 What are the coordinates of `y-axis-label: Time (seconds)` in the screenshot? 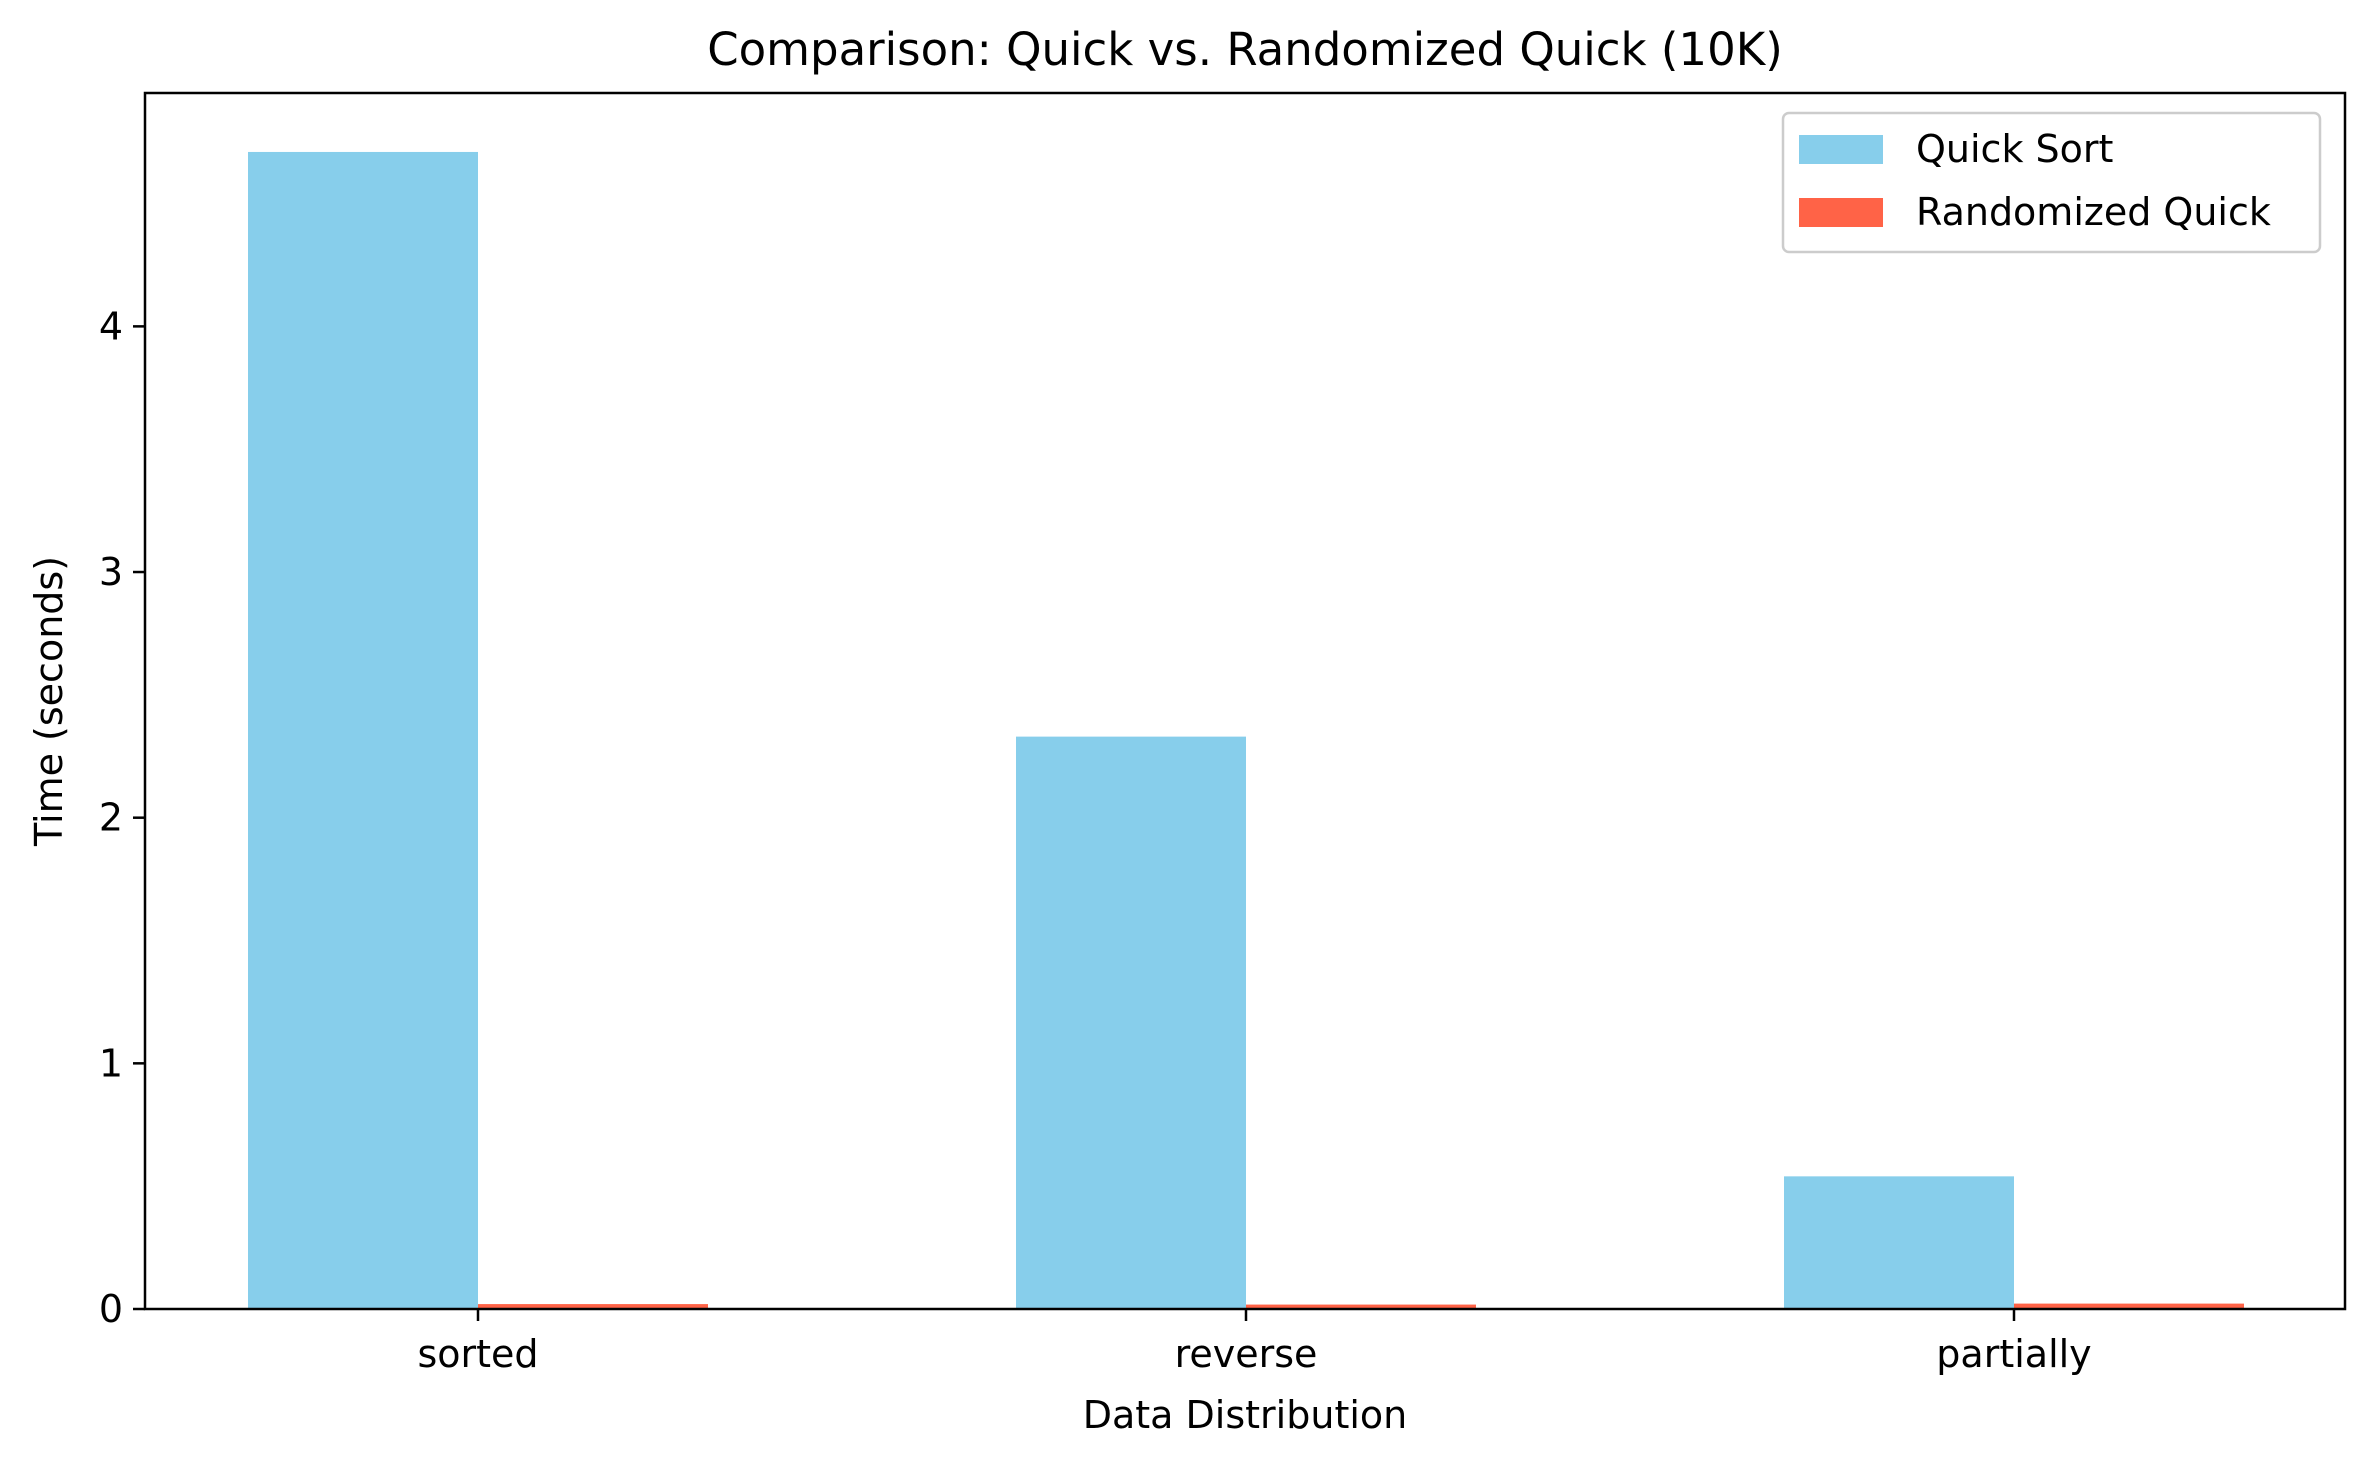 It's located at (49, 701).